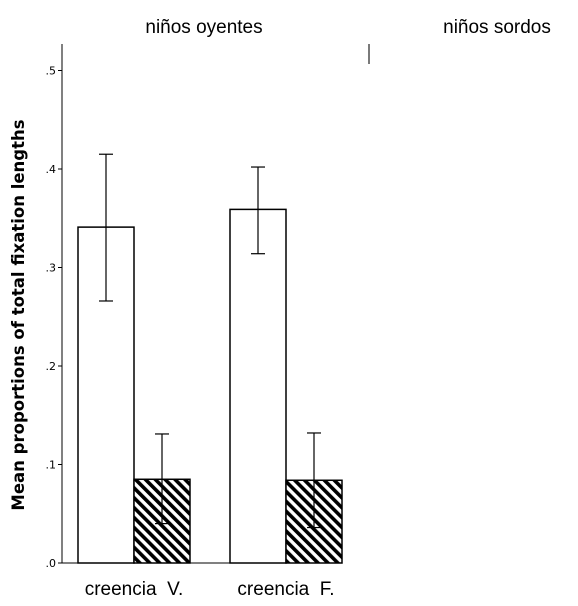  Describe the element at coordinates (51, 268) in the screenshot. I see `y-tick-label: .3` at that location.